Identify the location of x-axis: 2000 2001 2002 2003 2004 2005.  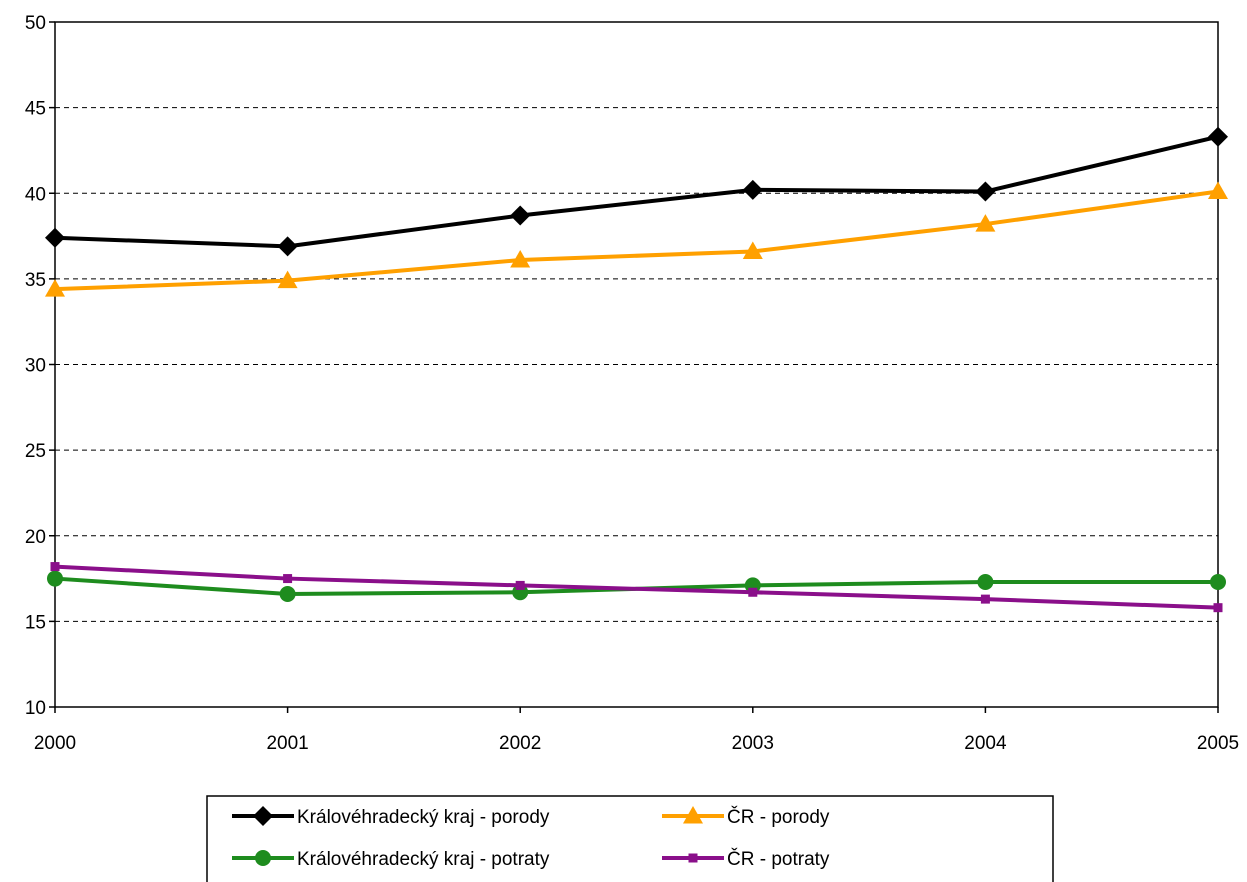
(636, 730).